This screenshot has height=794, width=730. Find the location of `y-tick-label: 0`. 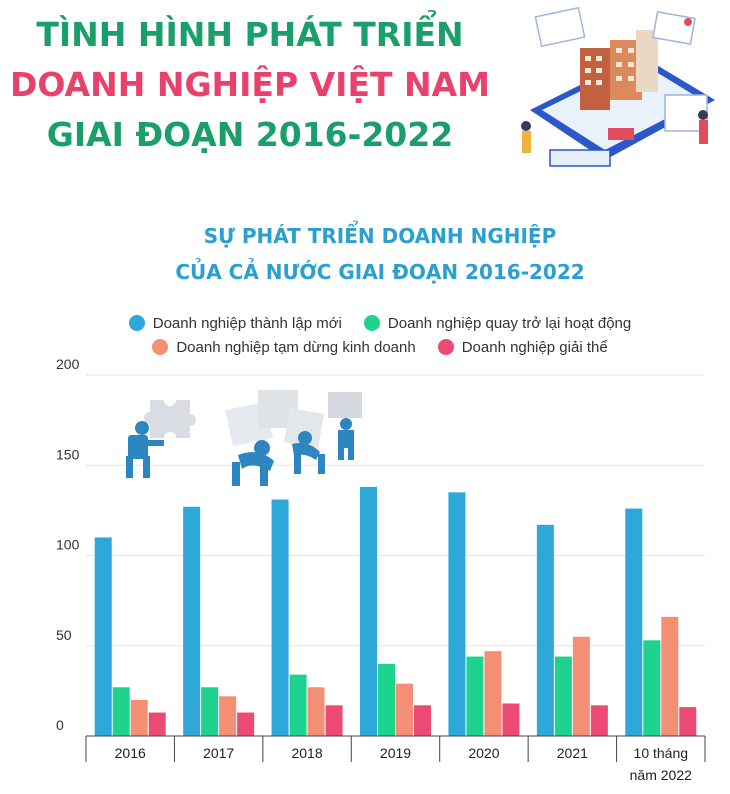

y-tick-label: 0 is located at coordinates (60, 725).